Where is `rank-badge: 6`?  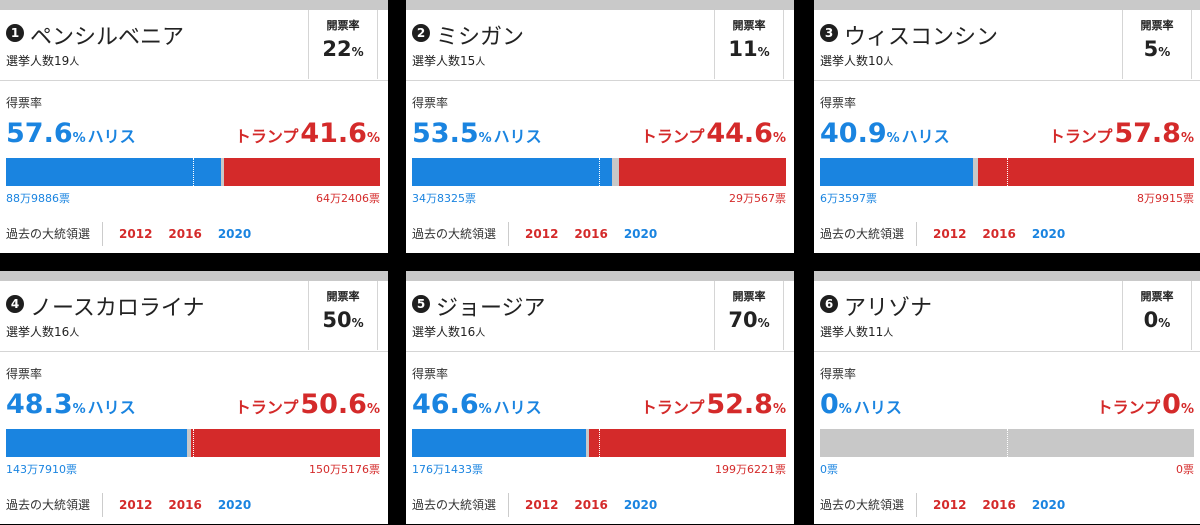
rank-badge: 6 is located at coordinates (829, 304).